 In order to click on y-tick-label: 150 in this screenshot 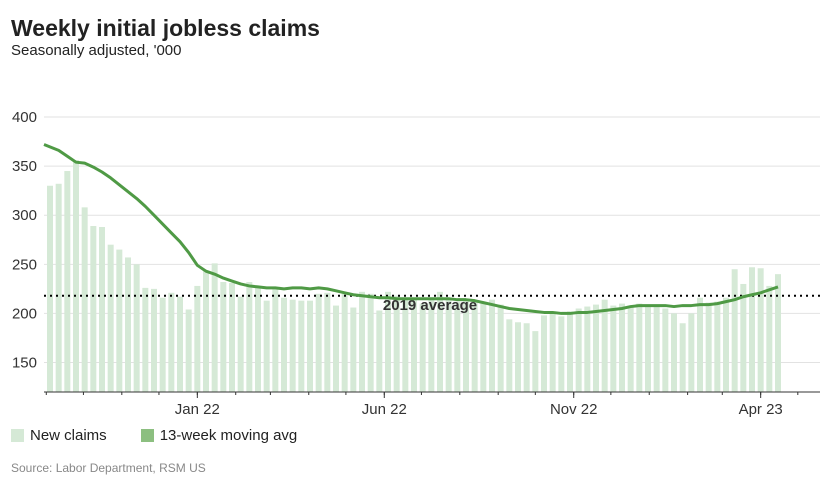, I will do `click(24, 363)`.